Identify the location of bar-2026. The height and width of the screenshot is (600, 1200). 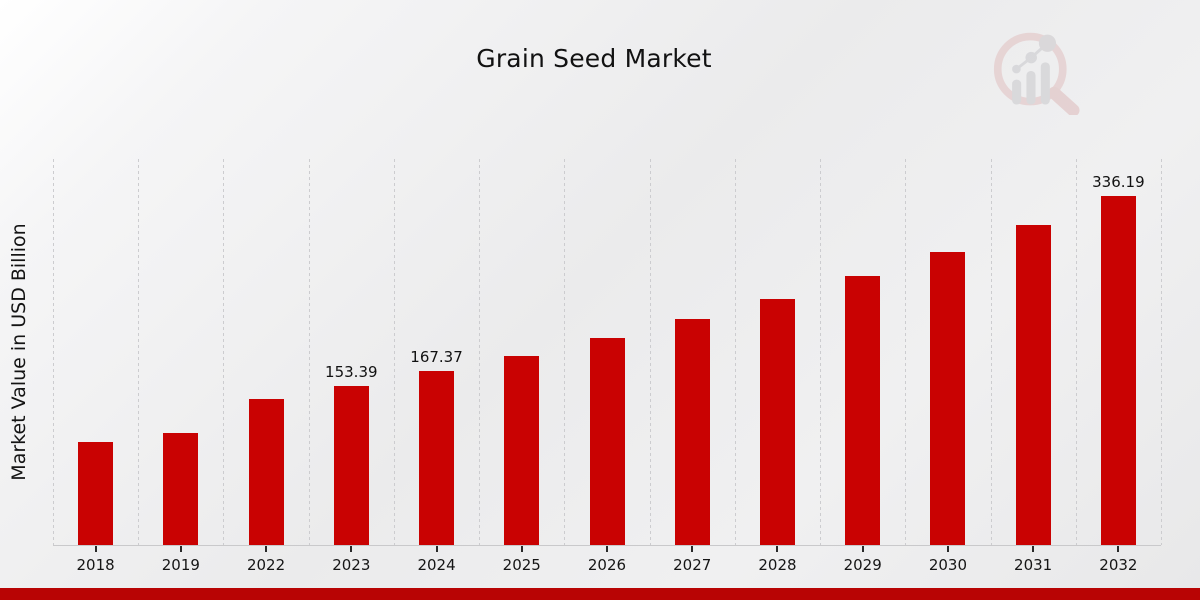
(607, 441).